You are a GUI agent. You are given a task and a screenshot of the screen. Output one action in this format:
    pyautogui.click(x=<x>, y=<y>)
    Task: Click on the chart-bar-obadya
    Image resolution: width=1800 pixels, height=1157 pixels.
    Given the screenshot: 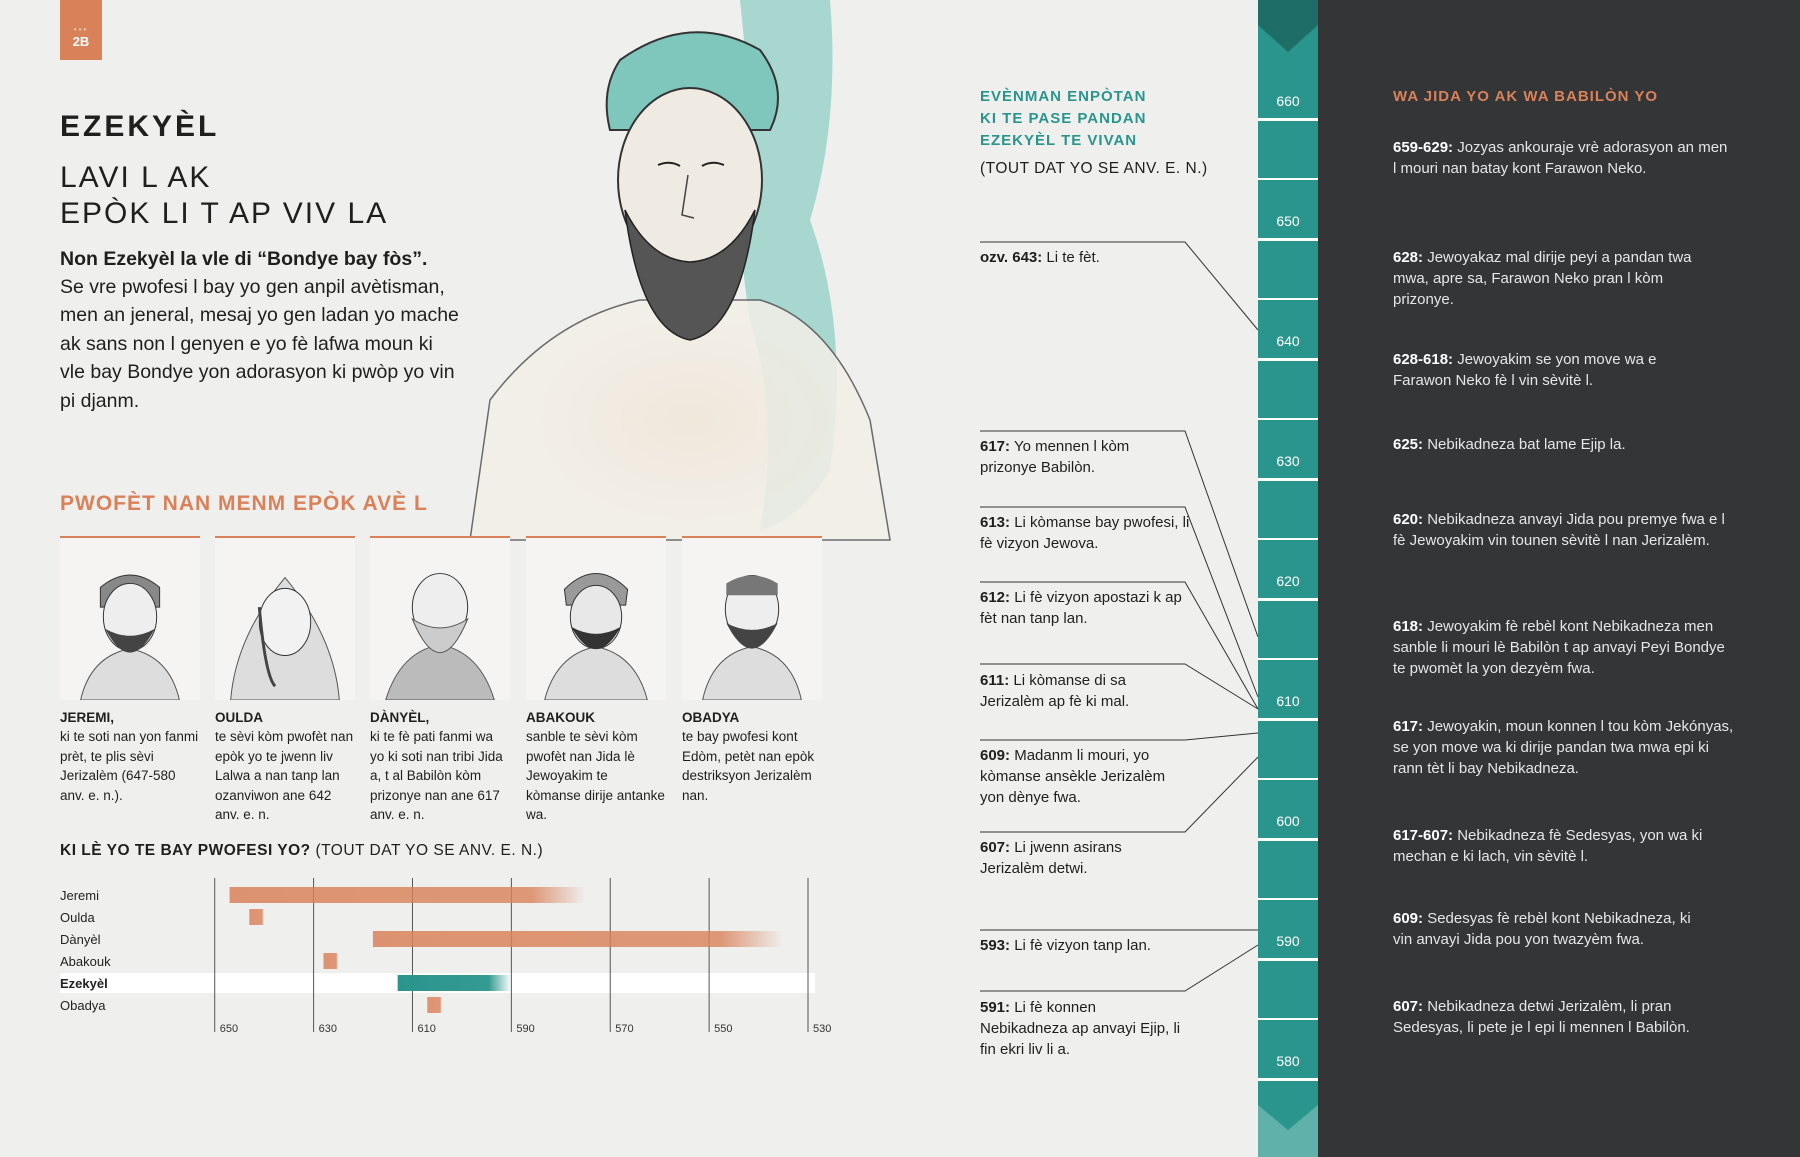 What is the action you would take?
    pyautogui.click(x=435, y=1005)
    